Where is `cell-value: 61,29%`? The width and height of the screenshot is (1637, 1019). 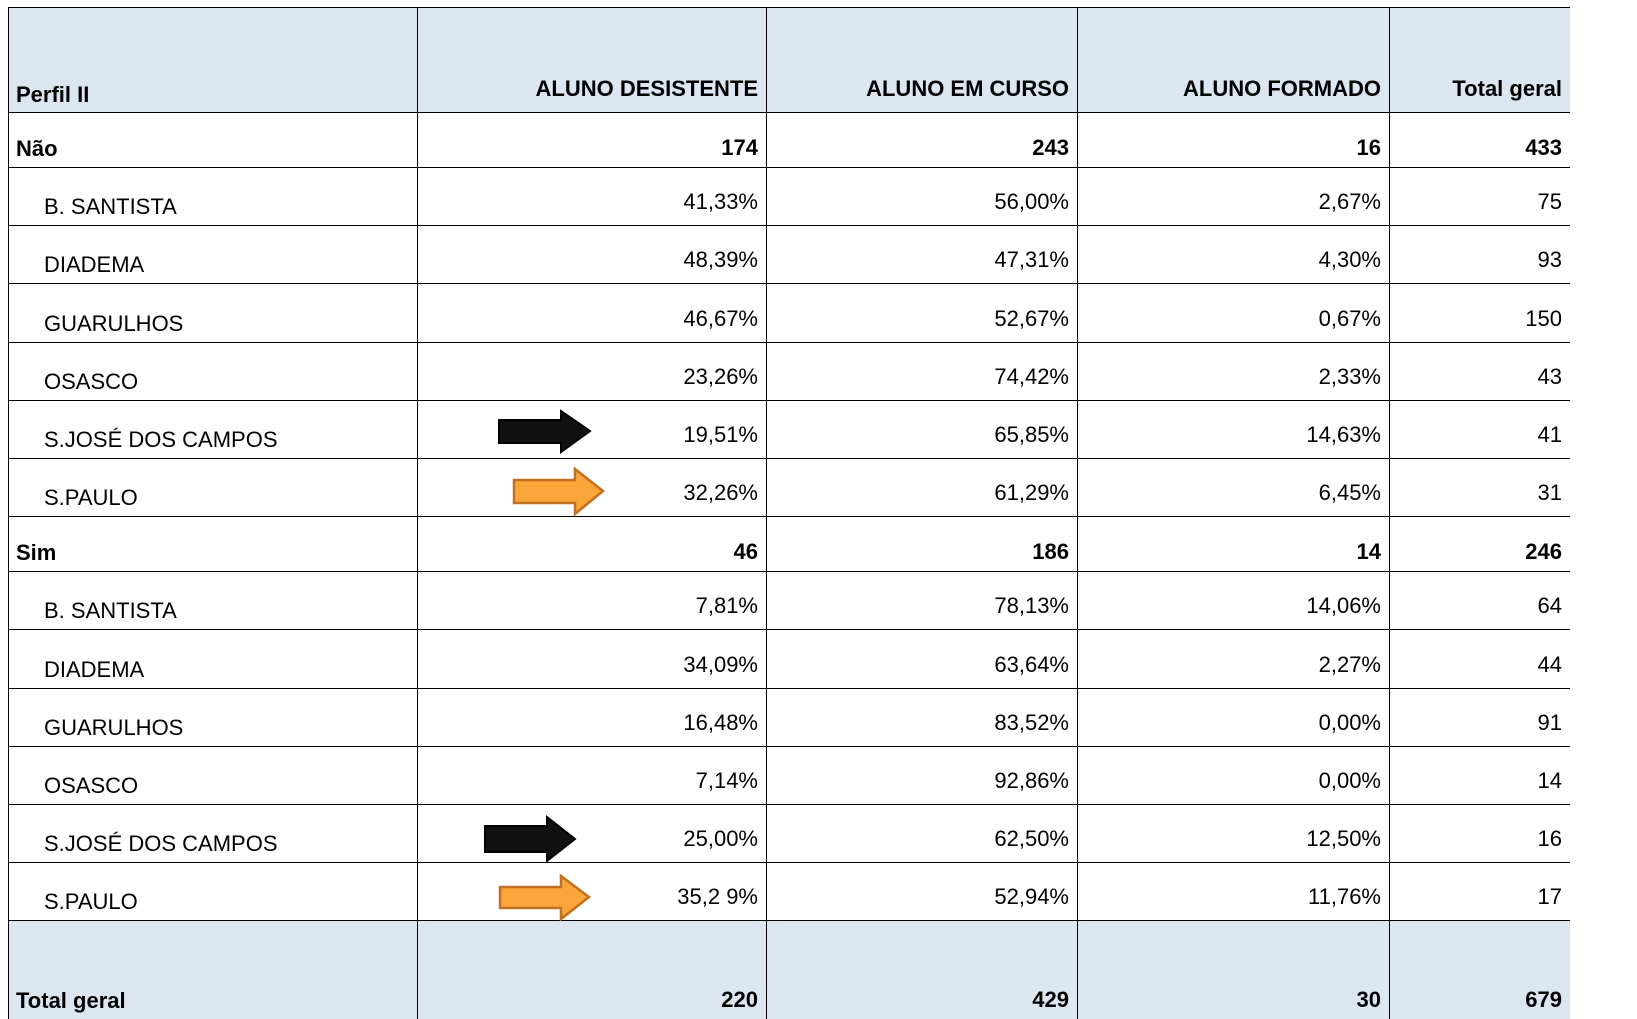
cell-value: 61,29% is located at coordinates (922, 488).